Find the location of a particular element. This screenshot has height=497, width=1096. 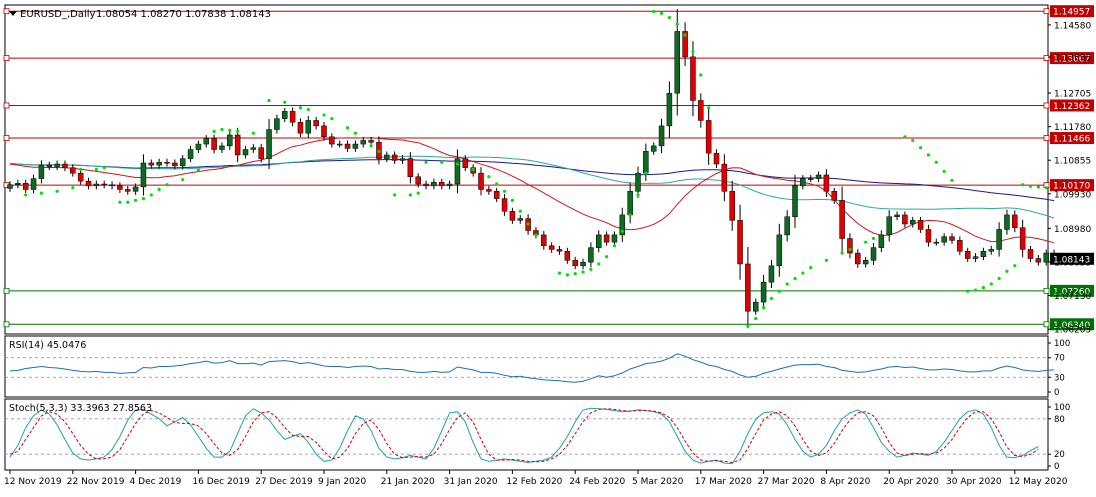

time-tick-label: 24 Feb 2020 is located at coordinates (597, 482).